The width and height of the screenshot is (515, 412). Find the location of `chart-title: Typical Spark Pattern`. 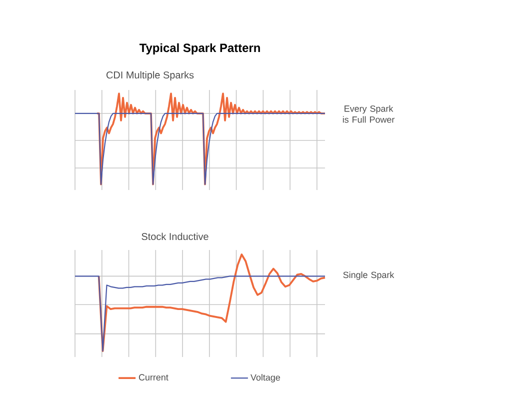

chart-title: Typical Spark Pattern is located at coordinates (199, 48).